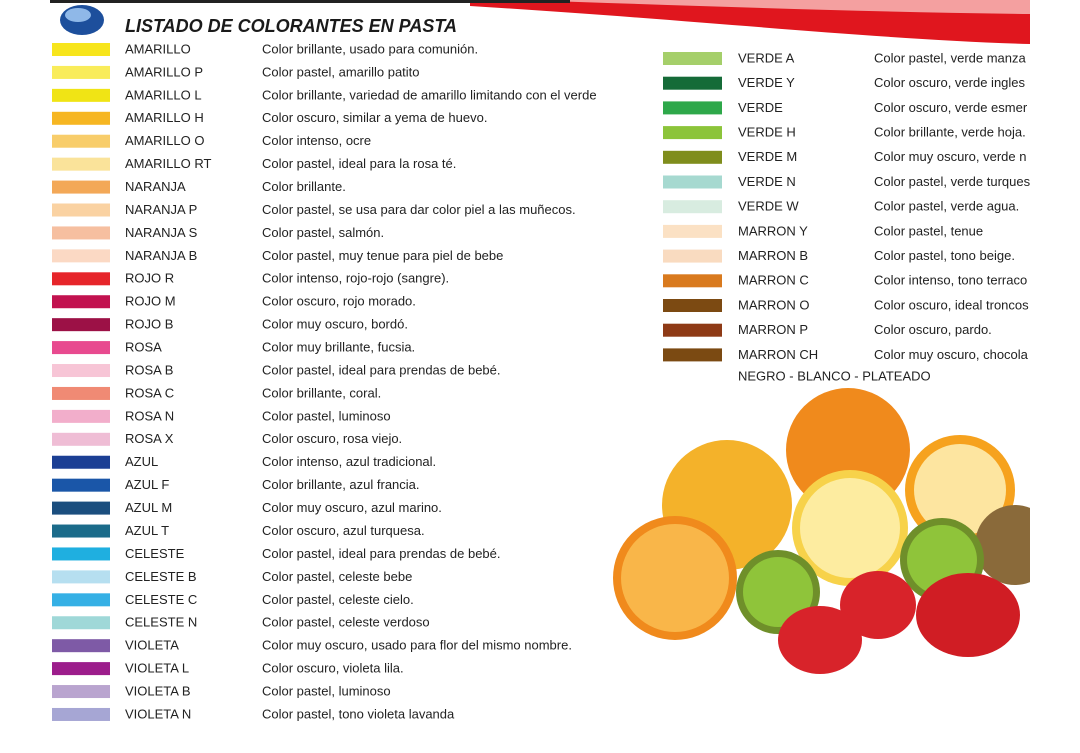 The image size is (1080, 753). I want to click on colorant-name: ROJO B, so click(149, 324).